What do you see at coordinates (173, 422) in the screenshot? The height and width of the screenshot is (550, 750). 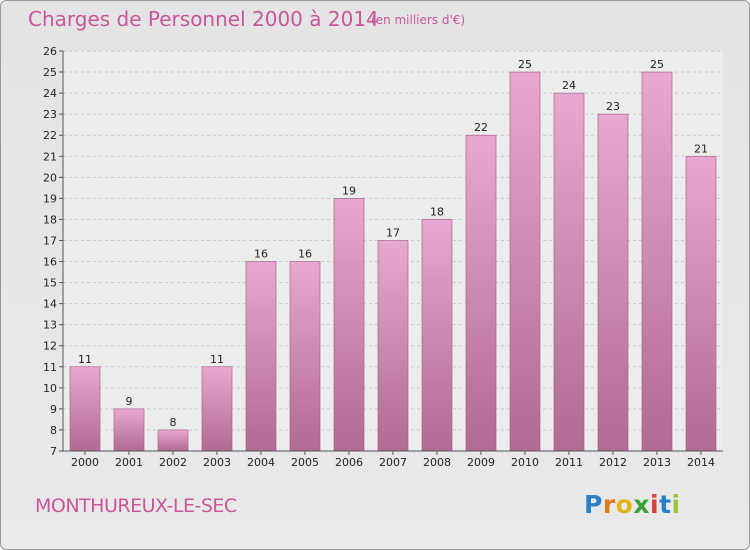 I see `value-label: 8` at bounding box center [173, 422].